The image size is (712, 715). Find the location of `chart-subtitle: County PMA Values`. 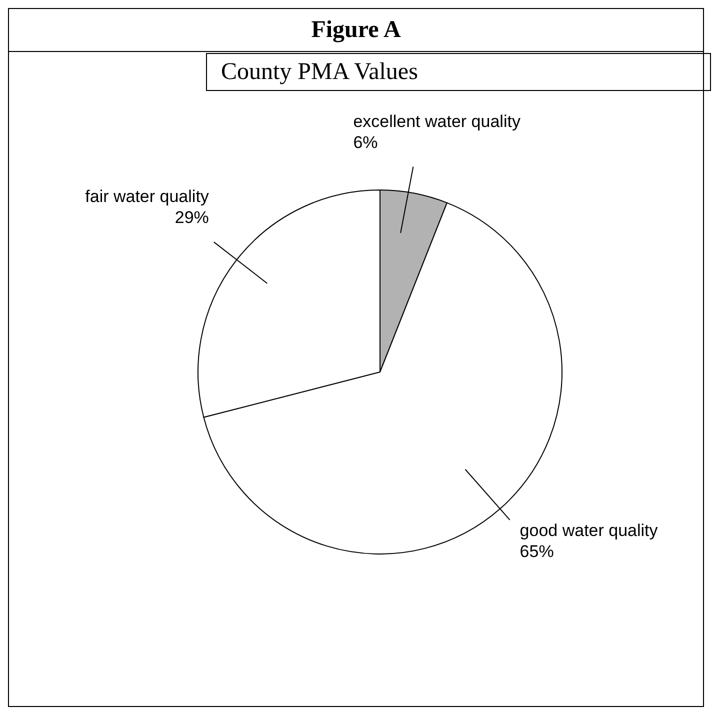

chart-subtitle: County PMA Values is located at coordinates (458, 72).